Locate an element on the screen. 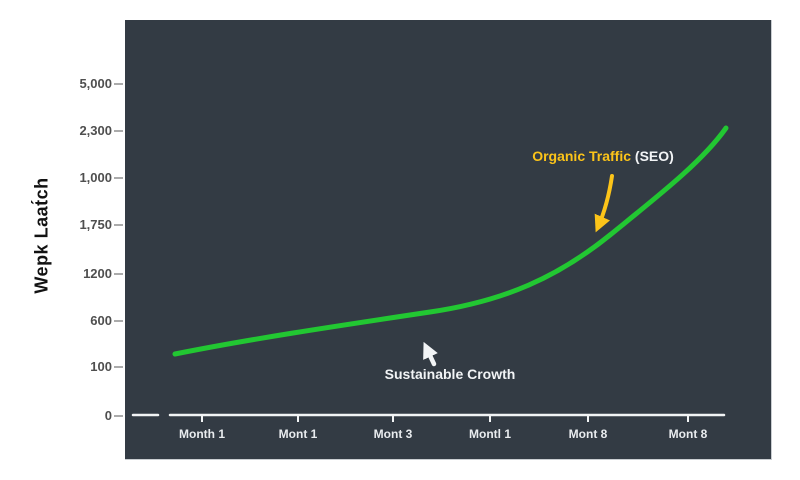 The height and width of the screenshot is (480, 800). y-tick-label: 1200 is located at coordinates (97, 273).